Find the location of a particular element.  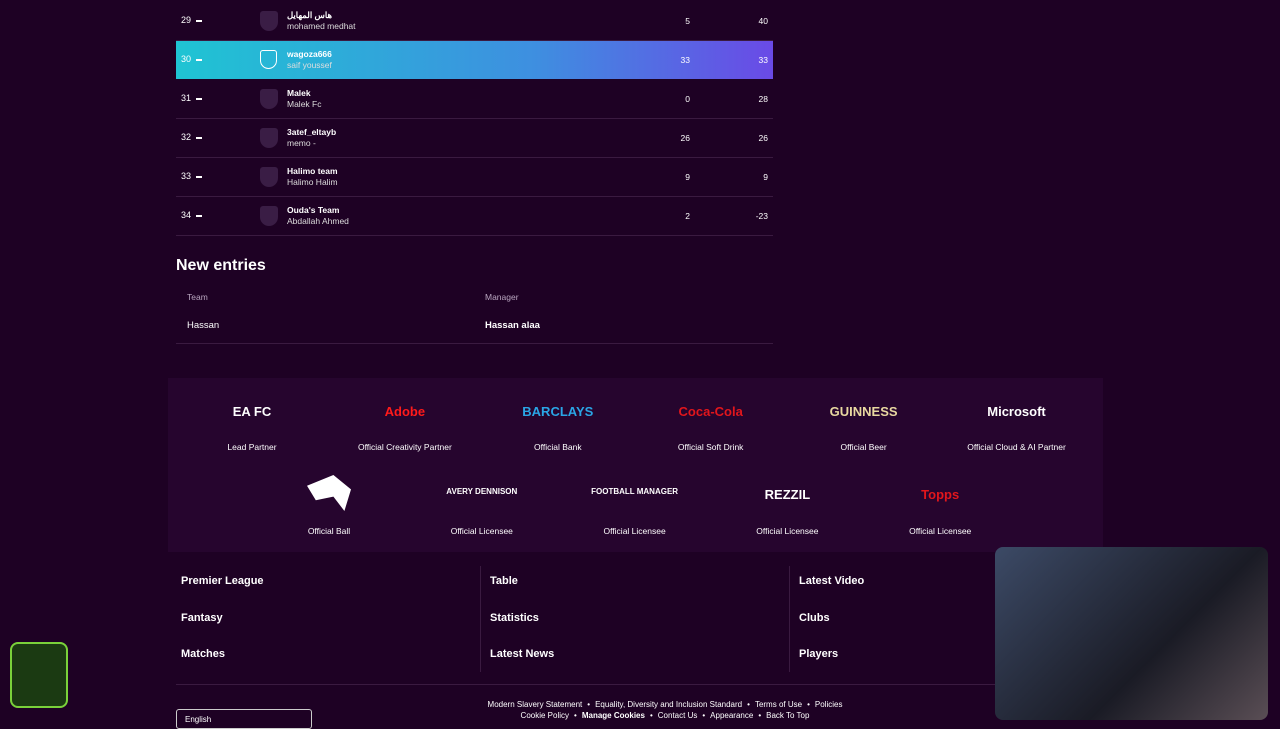

league-row: 32 3atef_eltayb memo - 26 26 is located at coordinates (474, 138).